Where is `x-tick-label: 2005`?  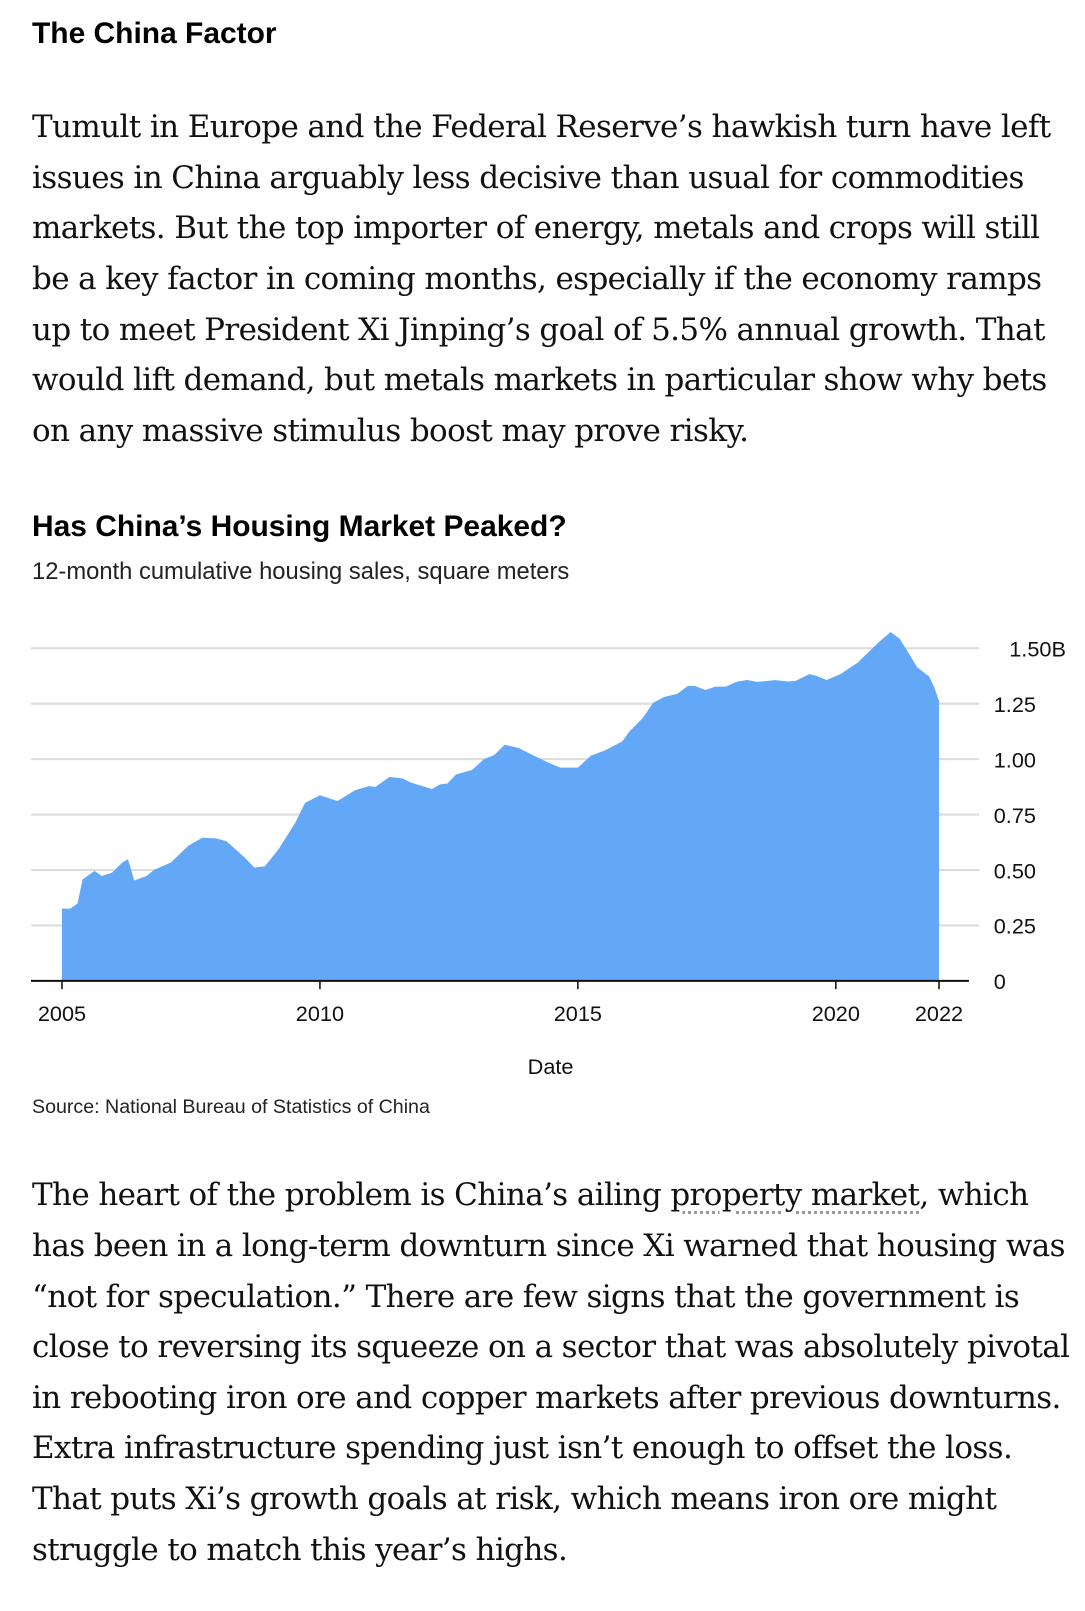 x-tick-label: 2005 is located at coordinates (62, 1014).